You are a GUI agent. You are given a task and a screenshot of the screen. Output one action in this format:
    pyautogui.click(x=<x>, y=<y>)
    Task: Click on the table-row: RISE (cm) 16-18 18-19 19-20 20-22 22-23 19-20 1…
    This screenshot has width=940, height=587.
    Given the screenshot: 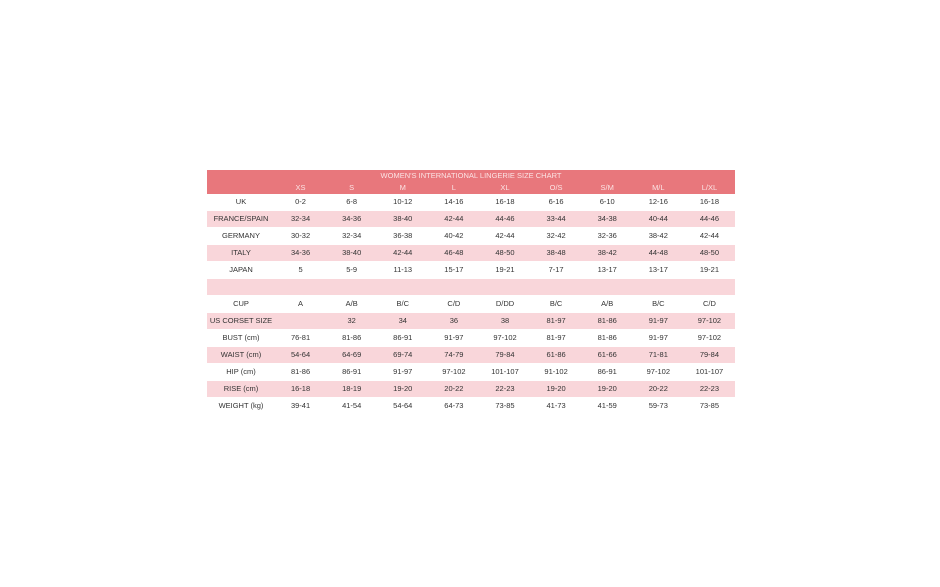 What is the action you would take?
    pyautogui.click(x=471, y=389)
    